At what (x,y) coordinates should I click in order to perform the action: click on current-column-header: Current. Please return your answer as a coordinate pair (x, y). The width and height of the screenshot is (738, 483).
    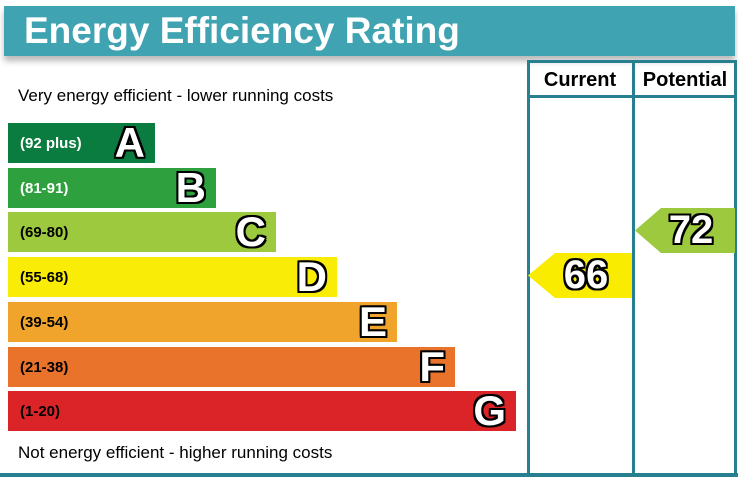
    Looking at the image, I should click on (580, 80).